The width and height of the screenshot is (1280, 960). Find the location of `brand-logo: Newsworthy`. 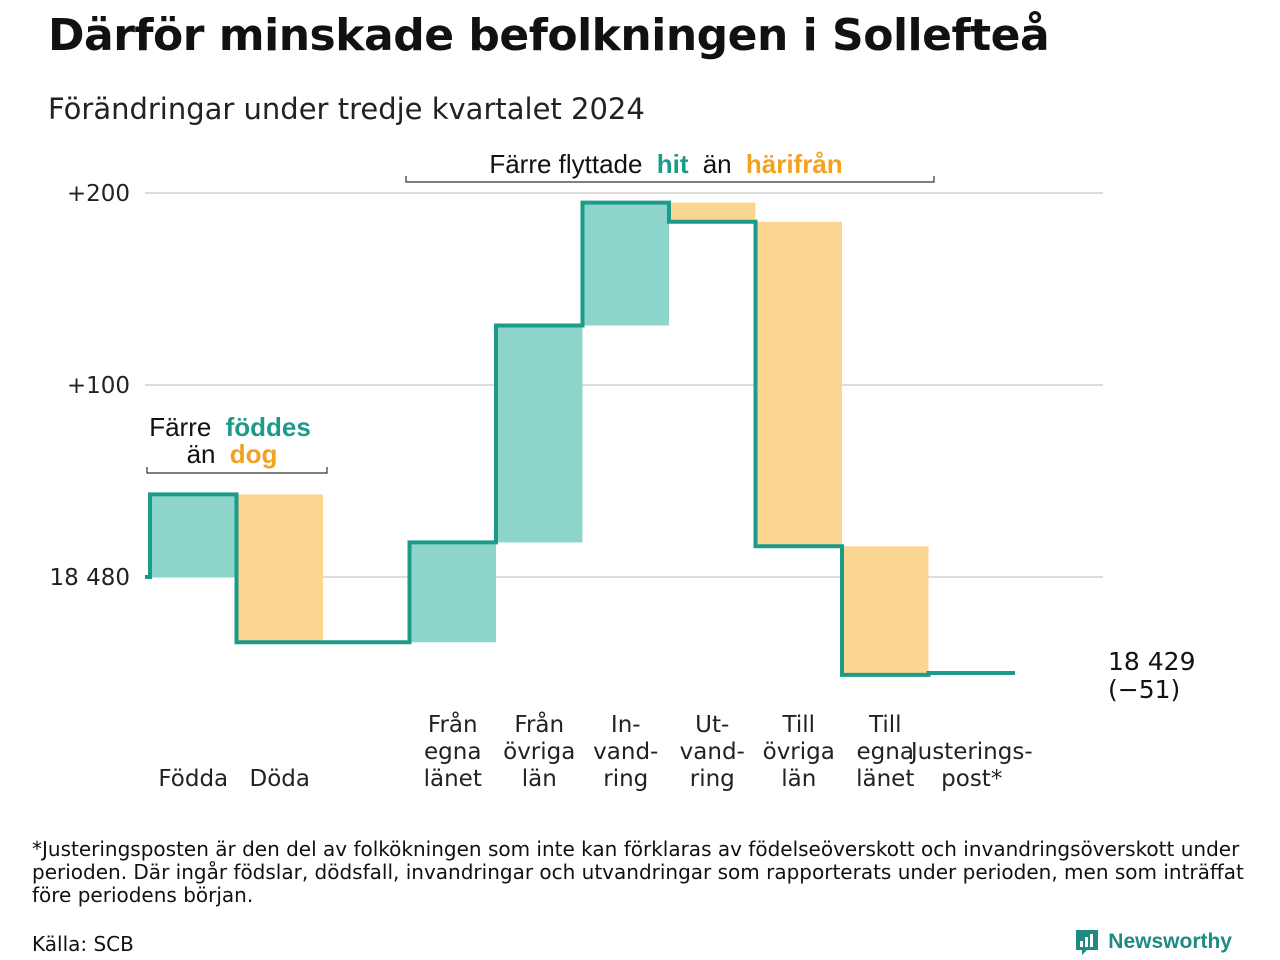

brand-logo: Newsworthy is located at coordinates (1153, 942).